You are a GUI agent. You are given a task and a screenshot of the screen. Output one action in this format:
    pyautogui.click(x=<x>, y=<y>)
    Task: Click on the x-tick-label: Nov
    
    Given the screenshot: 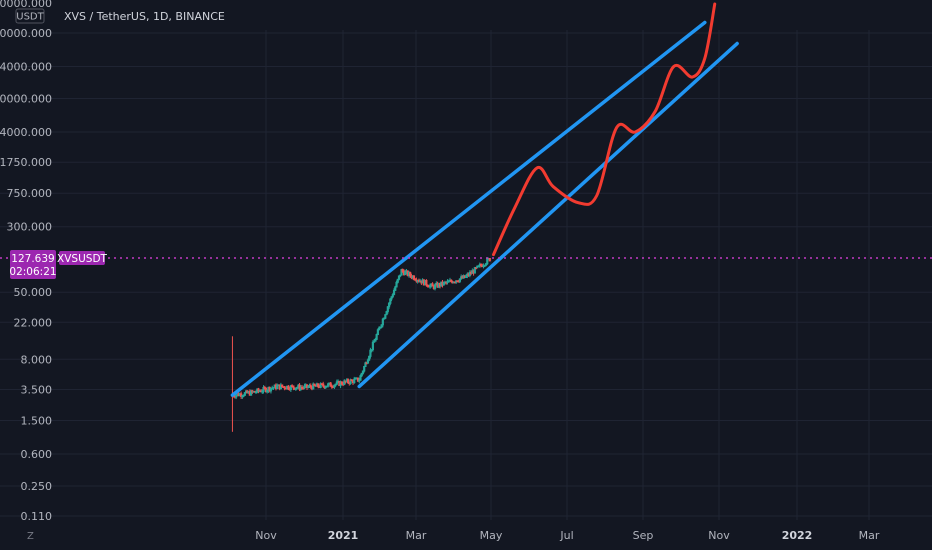 What is the action you would take?
    pyautogui.click(x=719, y=535)
    